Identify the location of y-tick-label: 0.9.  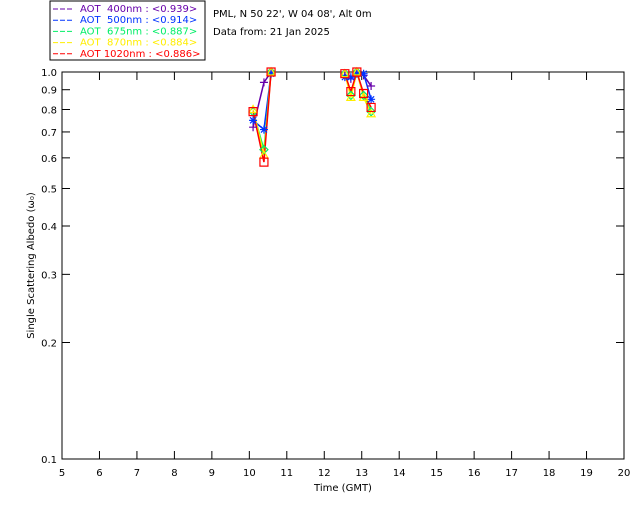
(49, 91).